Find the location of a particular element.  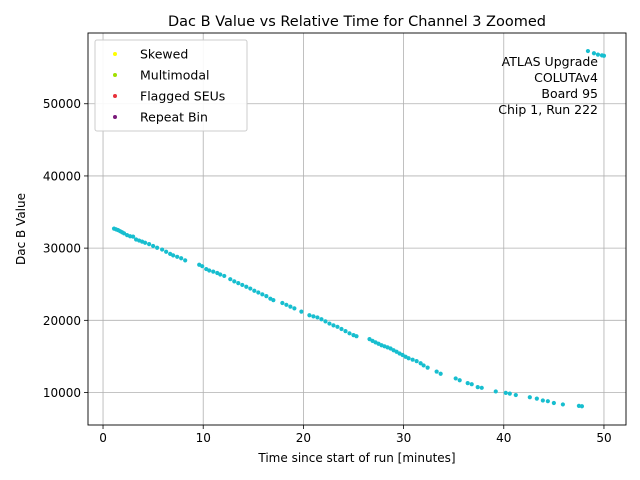

legend-label: Flagged SEUs is located at coordinates (182, 96).